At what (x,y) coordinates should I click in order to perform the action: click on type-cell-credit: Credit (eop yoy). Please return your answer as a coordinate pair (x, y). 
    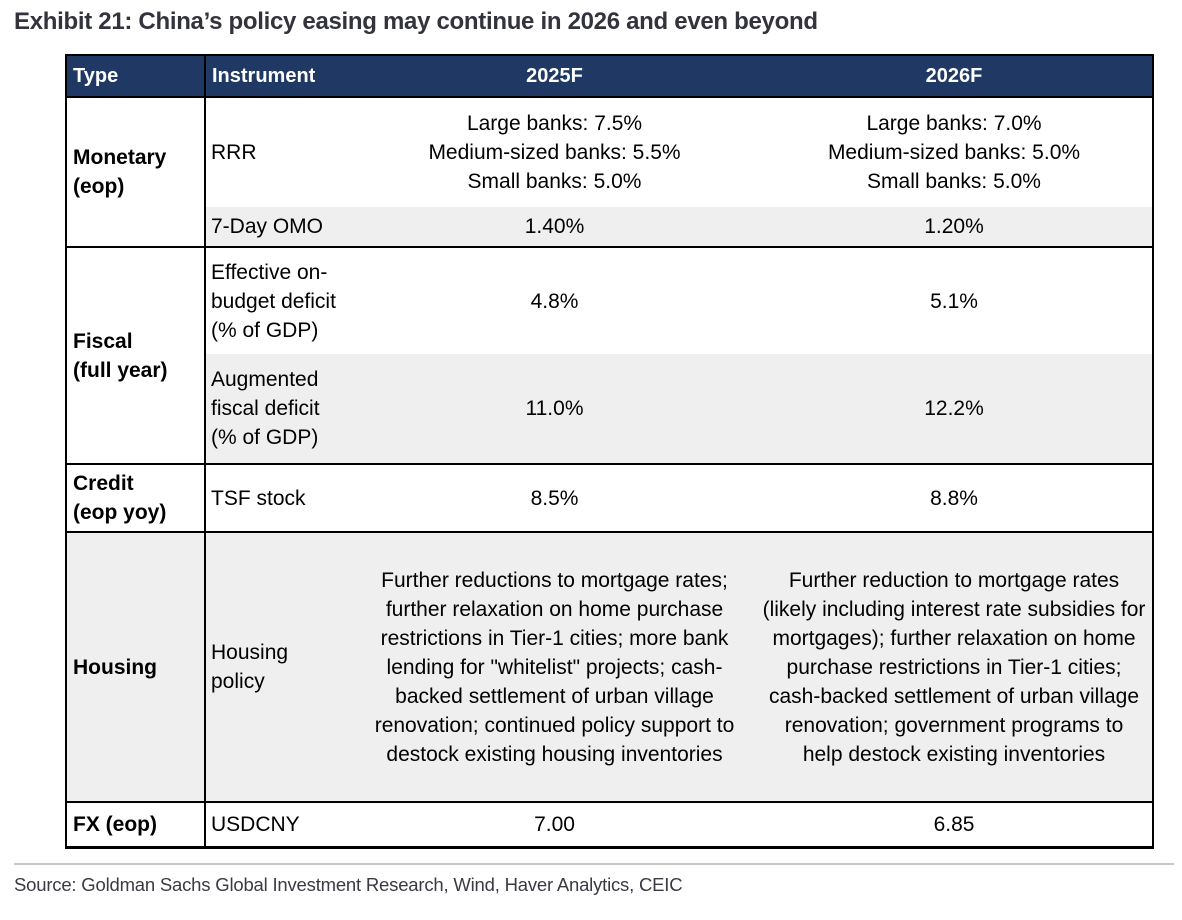
    Looking at the image, I should click on (136, 498).